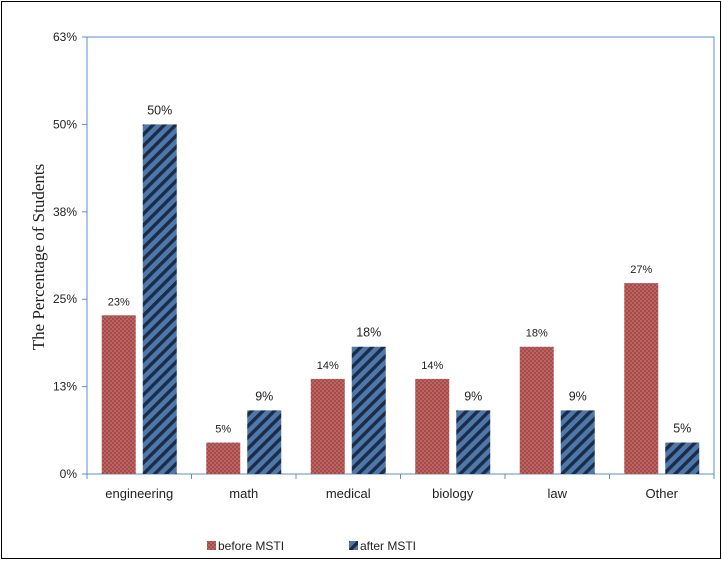 The image size is (722, 561). What do you see at coordinates (65, 387) in the screenshot?
I see `y-tick-label: 13%` at bounding box center [65, 387].